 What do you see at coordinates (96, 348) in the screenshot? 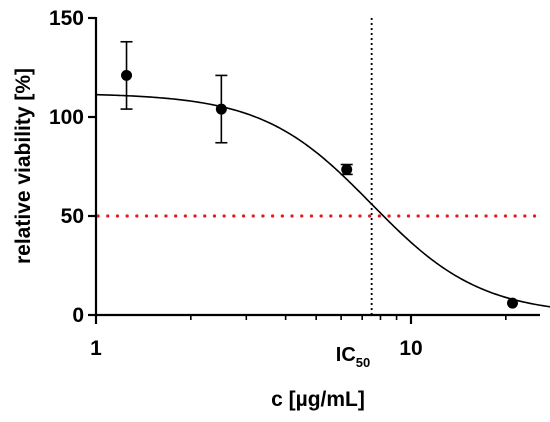
I see `x-tick-label: 1` at bounding box center [96, 348].